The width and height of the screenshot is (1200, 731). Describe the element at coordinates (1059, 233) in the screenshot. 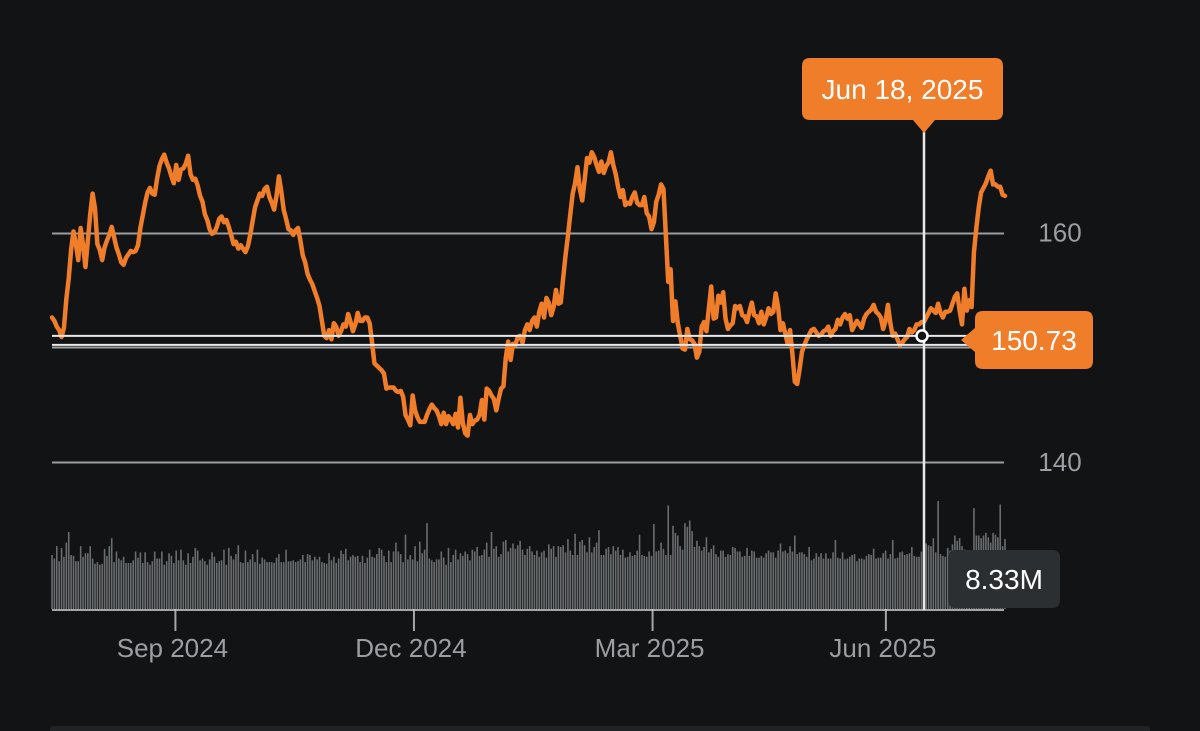

I see `y-tick-label-160: 160` at that location.